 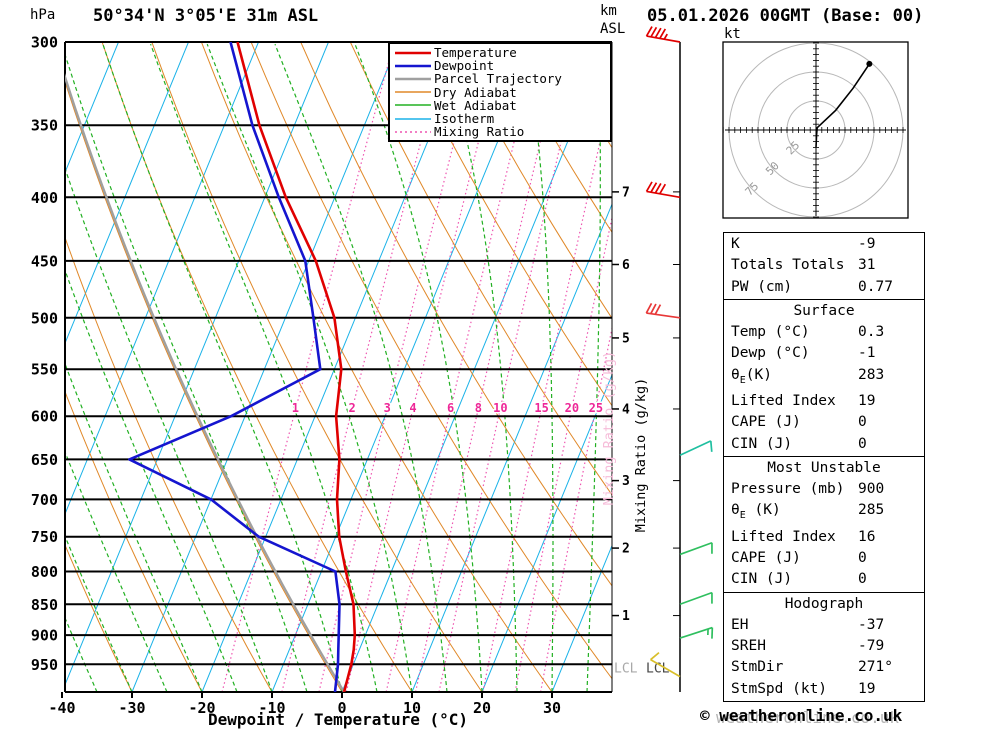 What do you see at coordinates (824, 489) in the screenshot?
I see `stats-row: Pressure (mb) 900` at bounding box center [824, 489].